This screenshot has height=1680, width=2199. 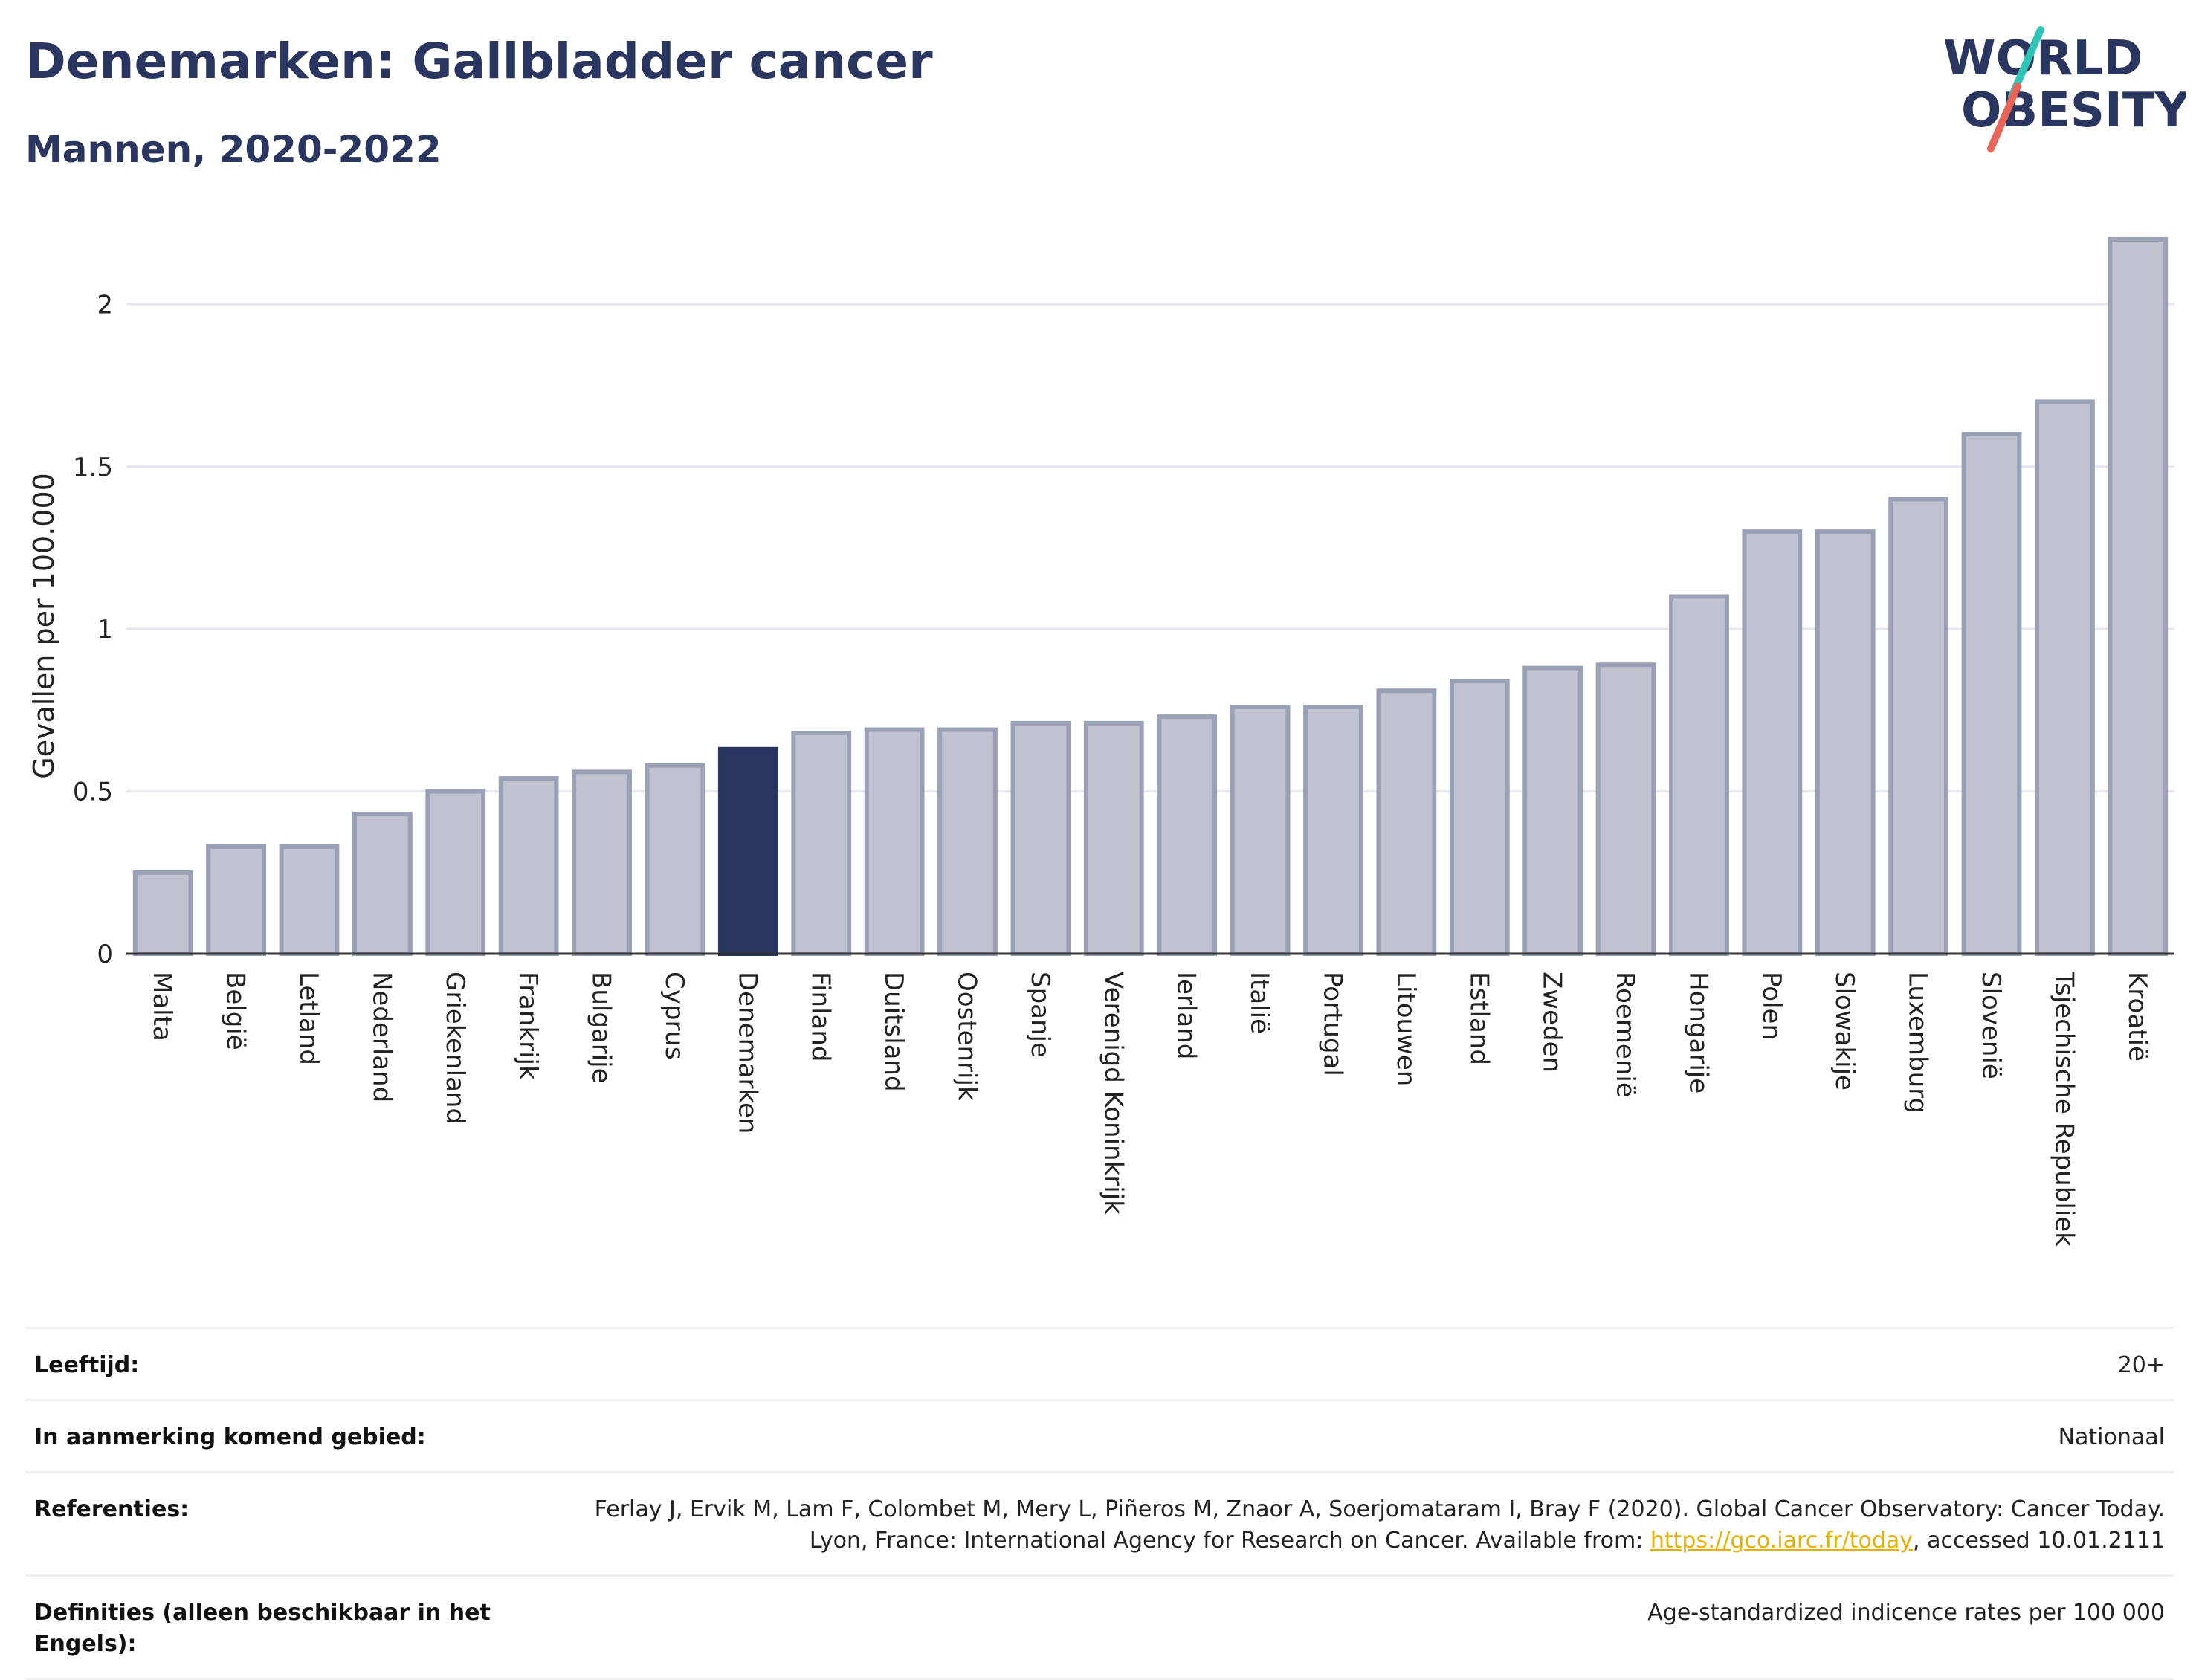 What do you see at coordinates (2138, 597) in the screenshot?
I see `bar-kroatië` at bounding box center [2138, 597].